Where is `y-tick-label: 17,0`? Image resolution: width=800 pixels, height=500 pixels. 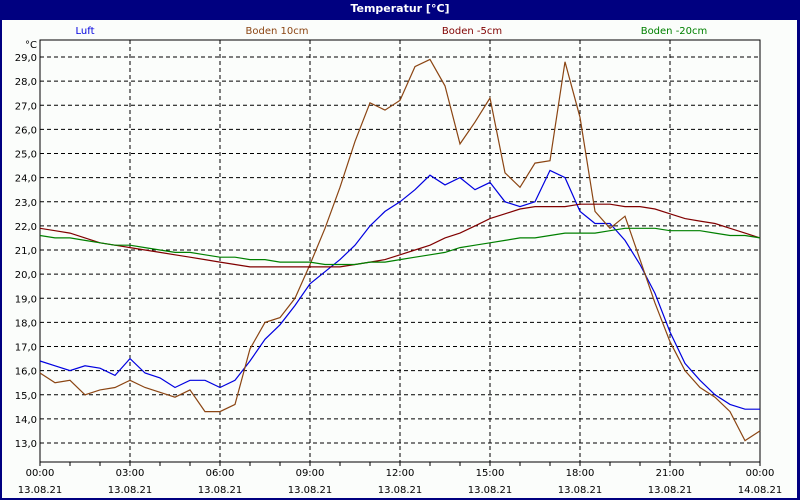 y-tick-label: 17,0 is located at coordinates (26, 348).